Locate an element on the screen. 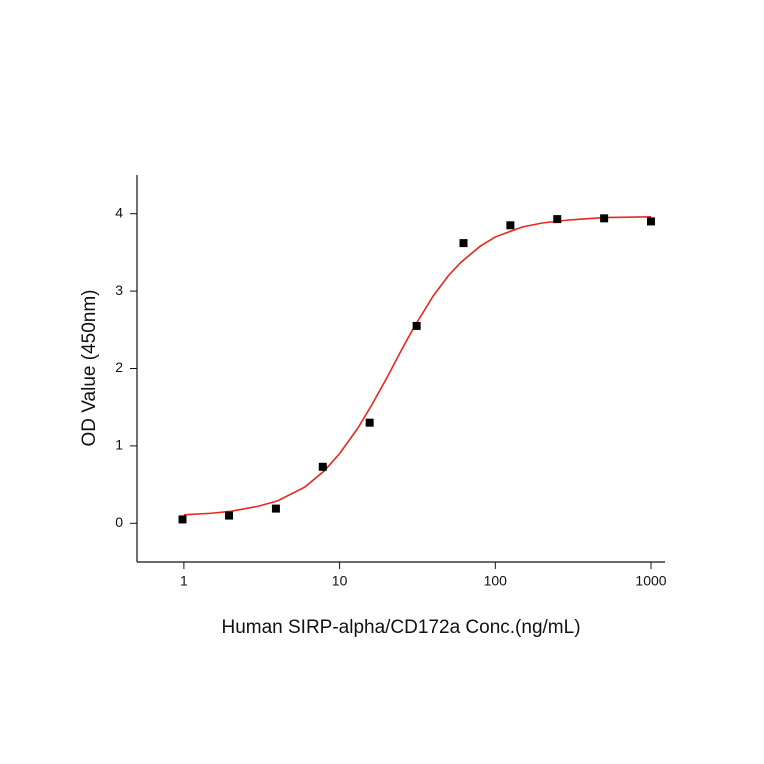 This screenshot has width=764, height=764. x-axis-title: Human SIRP-alpha/CD172a Conc.(ng/mL) is located at coordinates (400, 627).